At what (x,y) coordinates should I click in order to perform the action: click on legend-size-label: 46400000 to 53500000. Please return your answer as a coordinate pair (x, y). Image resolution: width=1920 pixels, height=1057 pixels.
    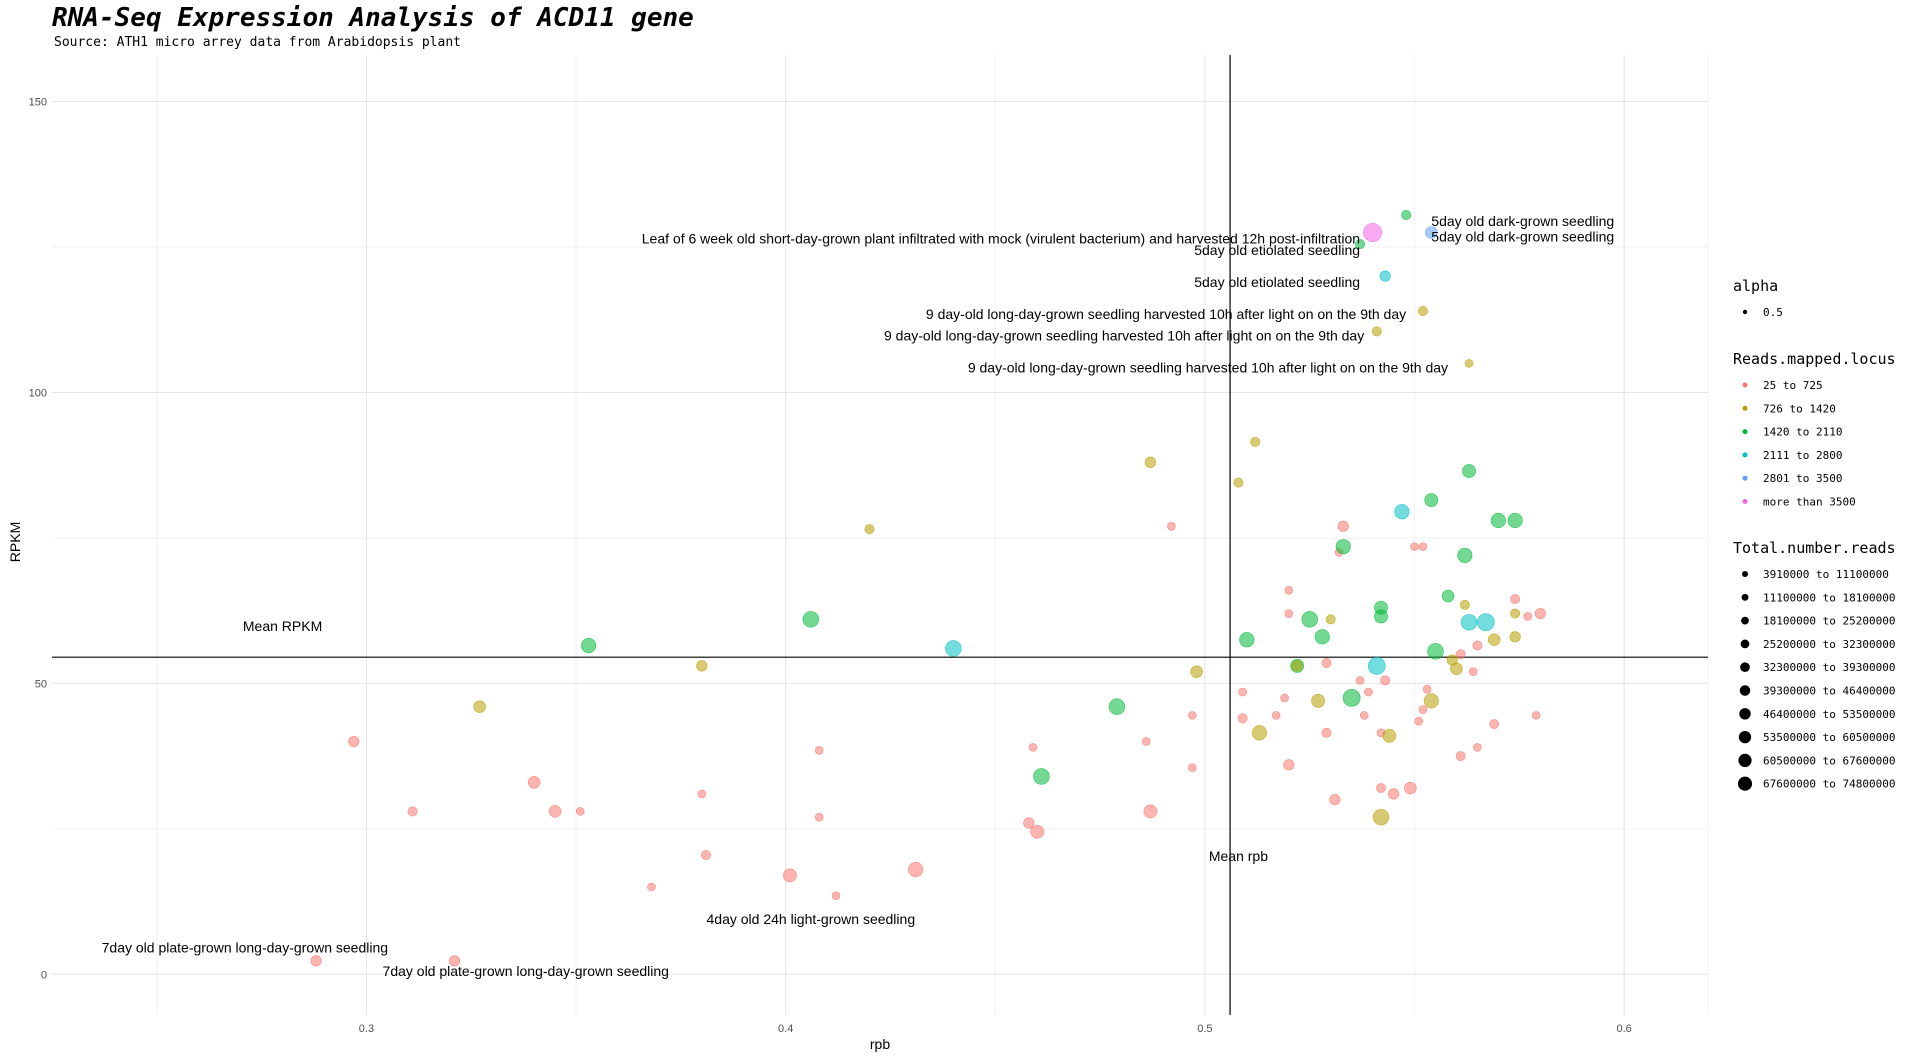
    Looking at the image, I should click on (1829, 714).